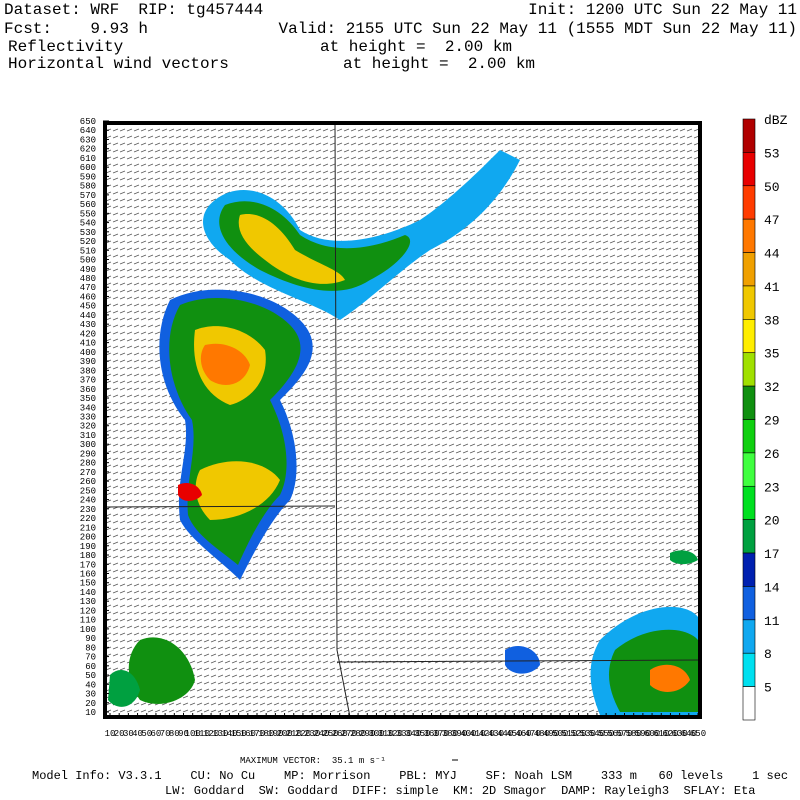  What do you see at coordinates (88, 445) in the screenshot?
I see `y-tick-label: 300` at bounding box center [88, 445].